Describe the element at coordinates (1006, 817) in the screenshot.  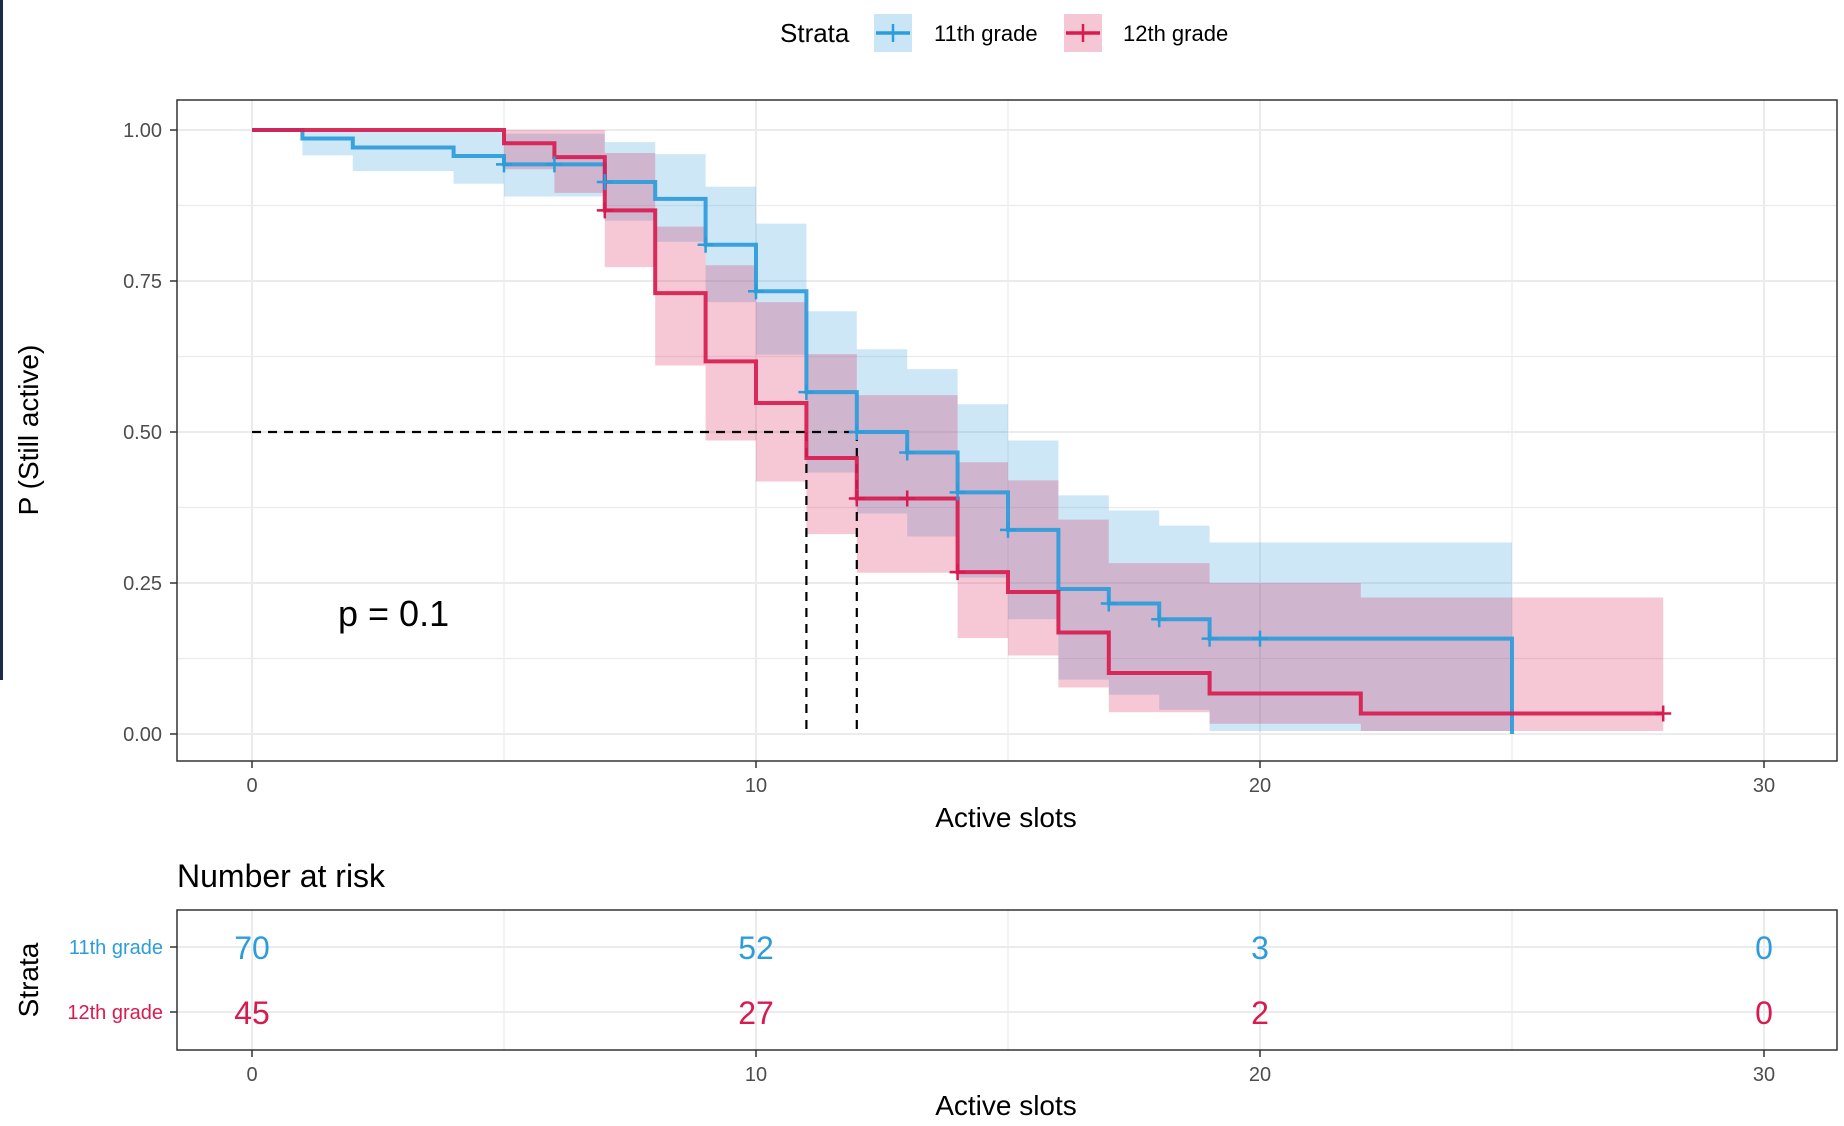
I see `x-axis-title: Active slots` at that location.